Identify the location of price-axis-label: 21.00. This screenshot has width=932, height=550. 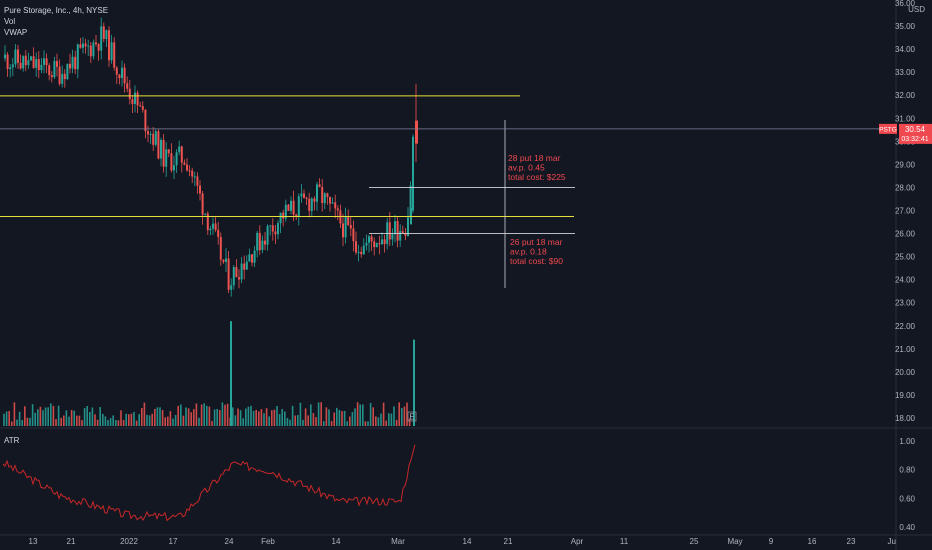
(905, 349).